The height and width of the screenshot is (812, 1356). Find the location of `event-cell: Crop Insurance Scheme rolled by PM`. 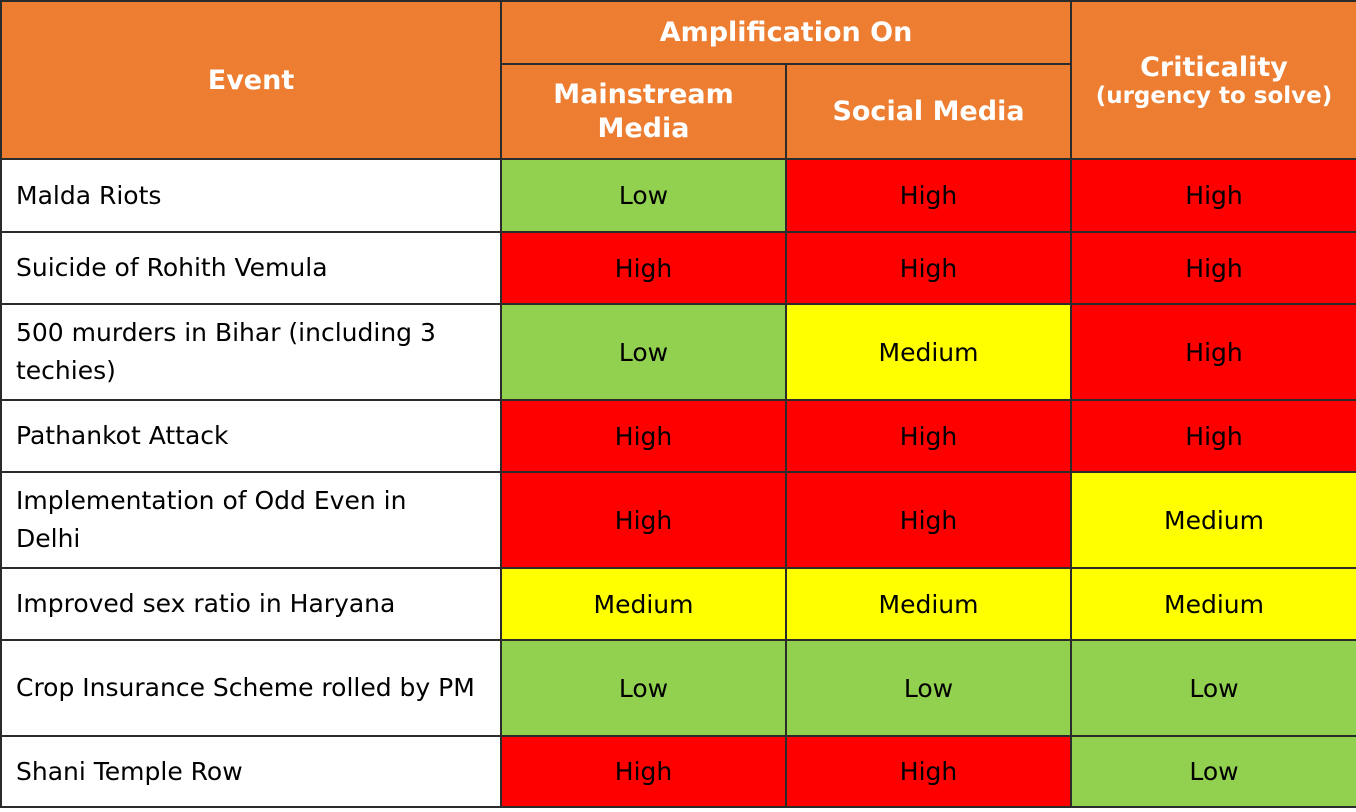

event-cell: Crop Insurance Scheme rolled by PM is located at coordinates (251, 688).